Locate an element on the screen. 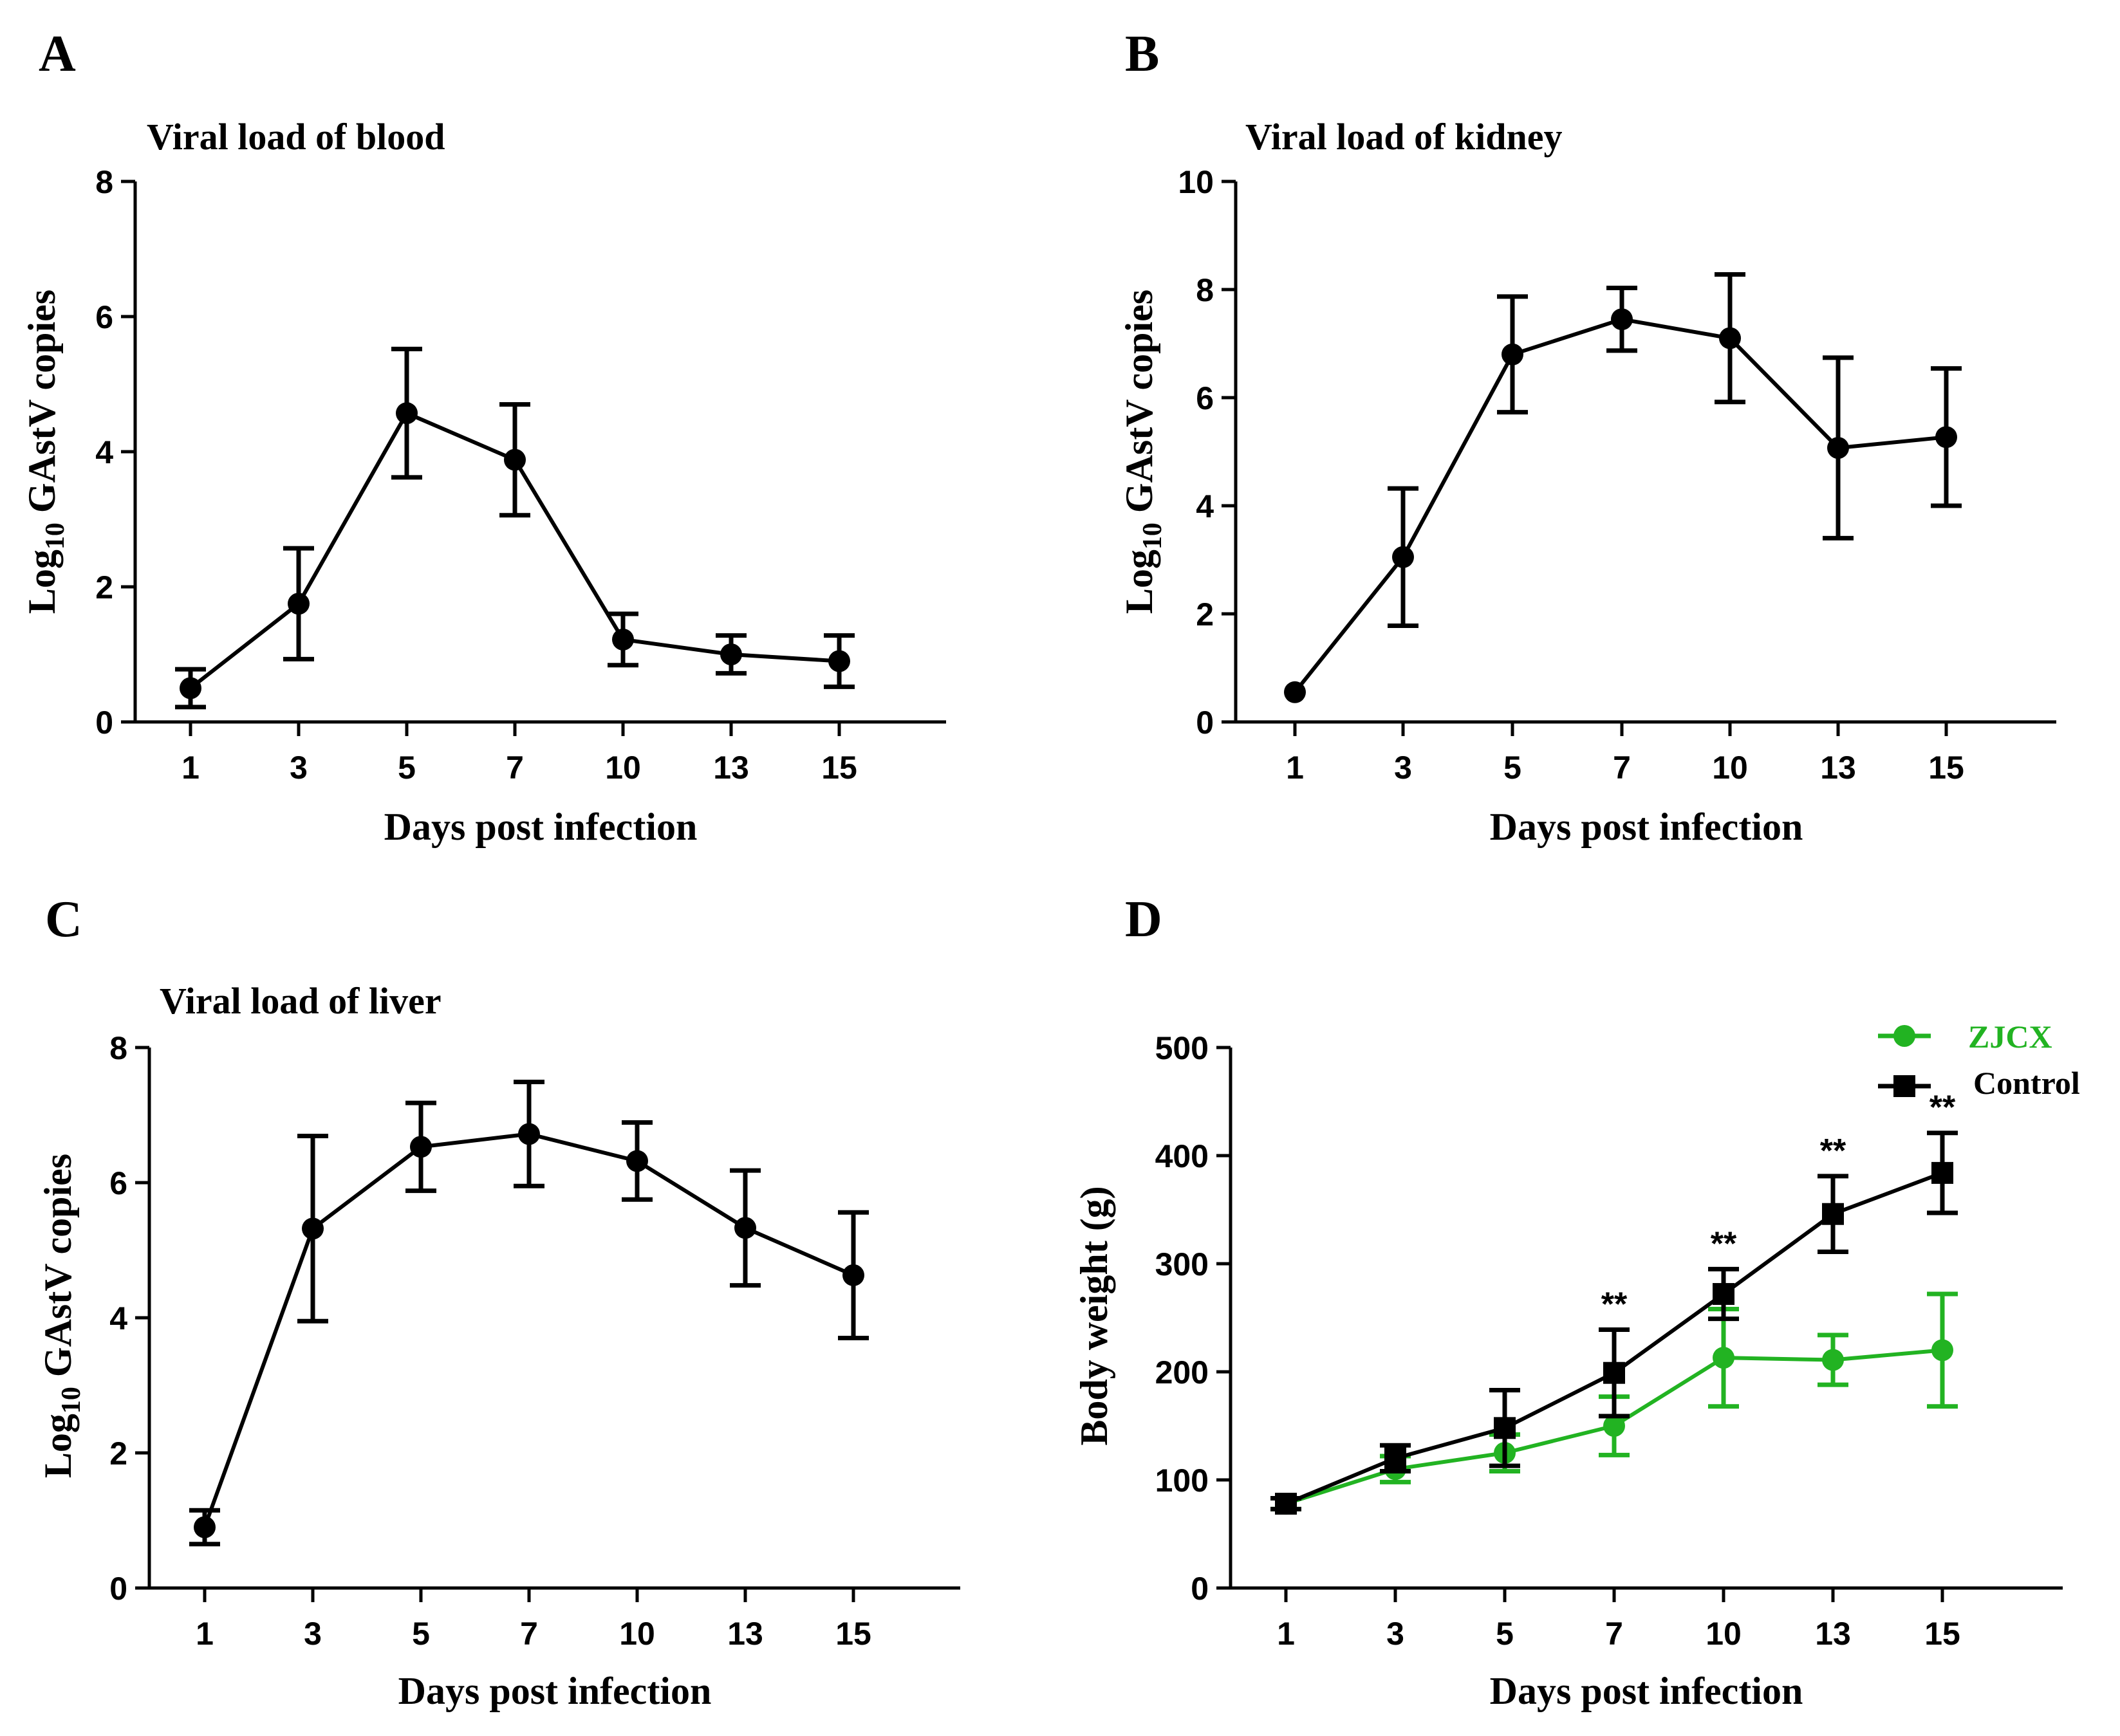  series-control is located at coordinates (1614, 1323).